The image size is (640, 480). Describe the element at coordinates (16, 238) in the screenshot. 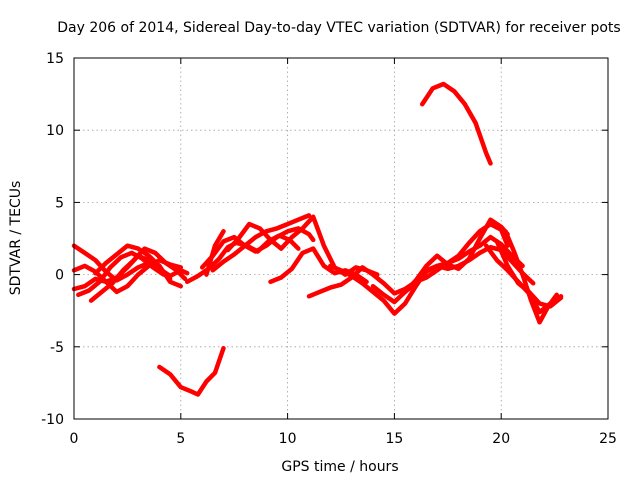

I see `y-axis-label: SDTVAR / TECUs` at that location.